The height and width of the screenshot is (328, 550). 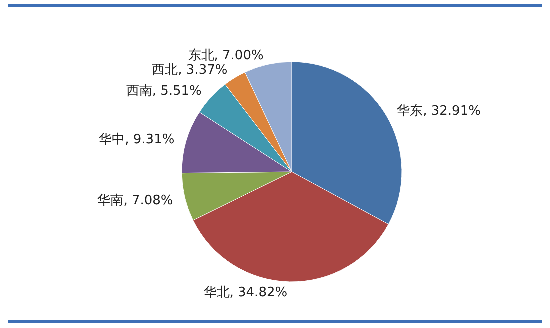 What do you see at coordinates (439, 112) in the screenshot?
I see `slice-label: 华东, 32.91%` at bounding box center [439, 112].